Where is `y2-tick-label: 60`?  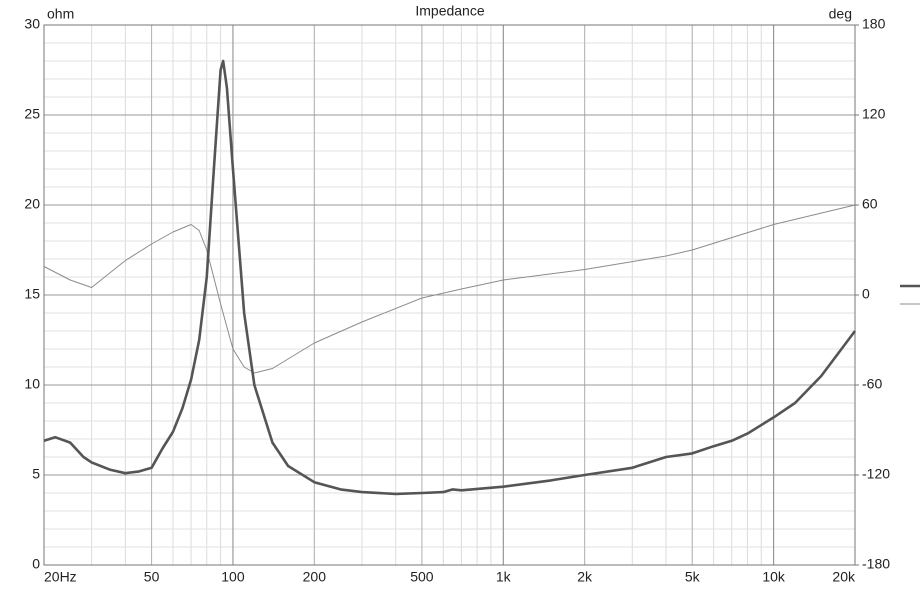 y2-tick-label: 60 is located at coordinates (870, 204).